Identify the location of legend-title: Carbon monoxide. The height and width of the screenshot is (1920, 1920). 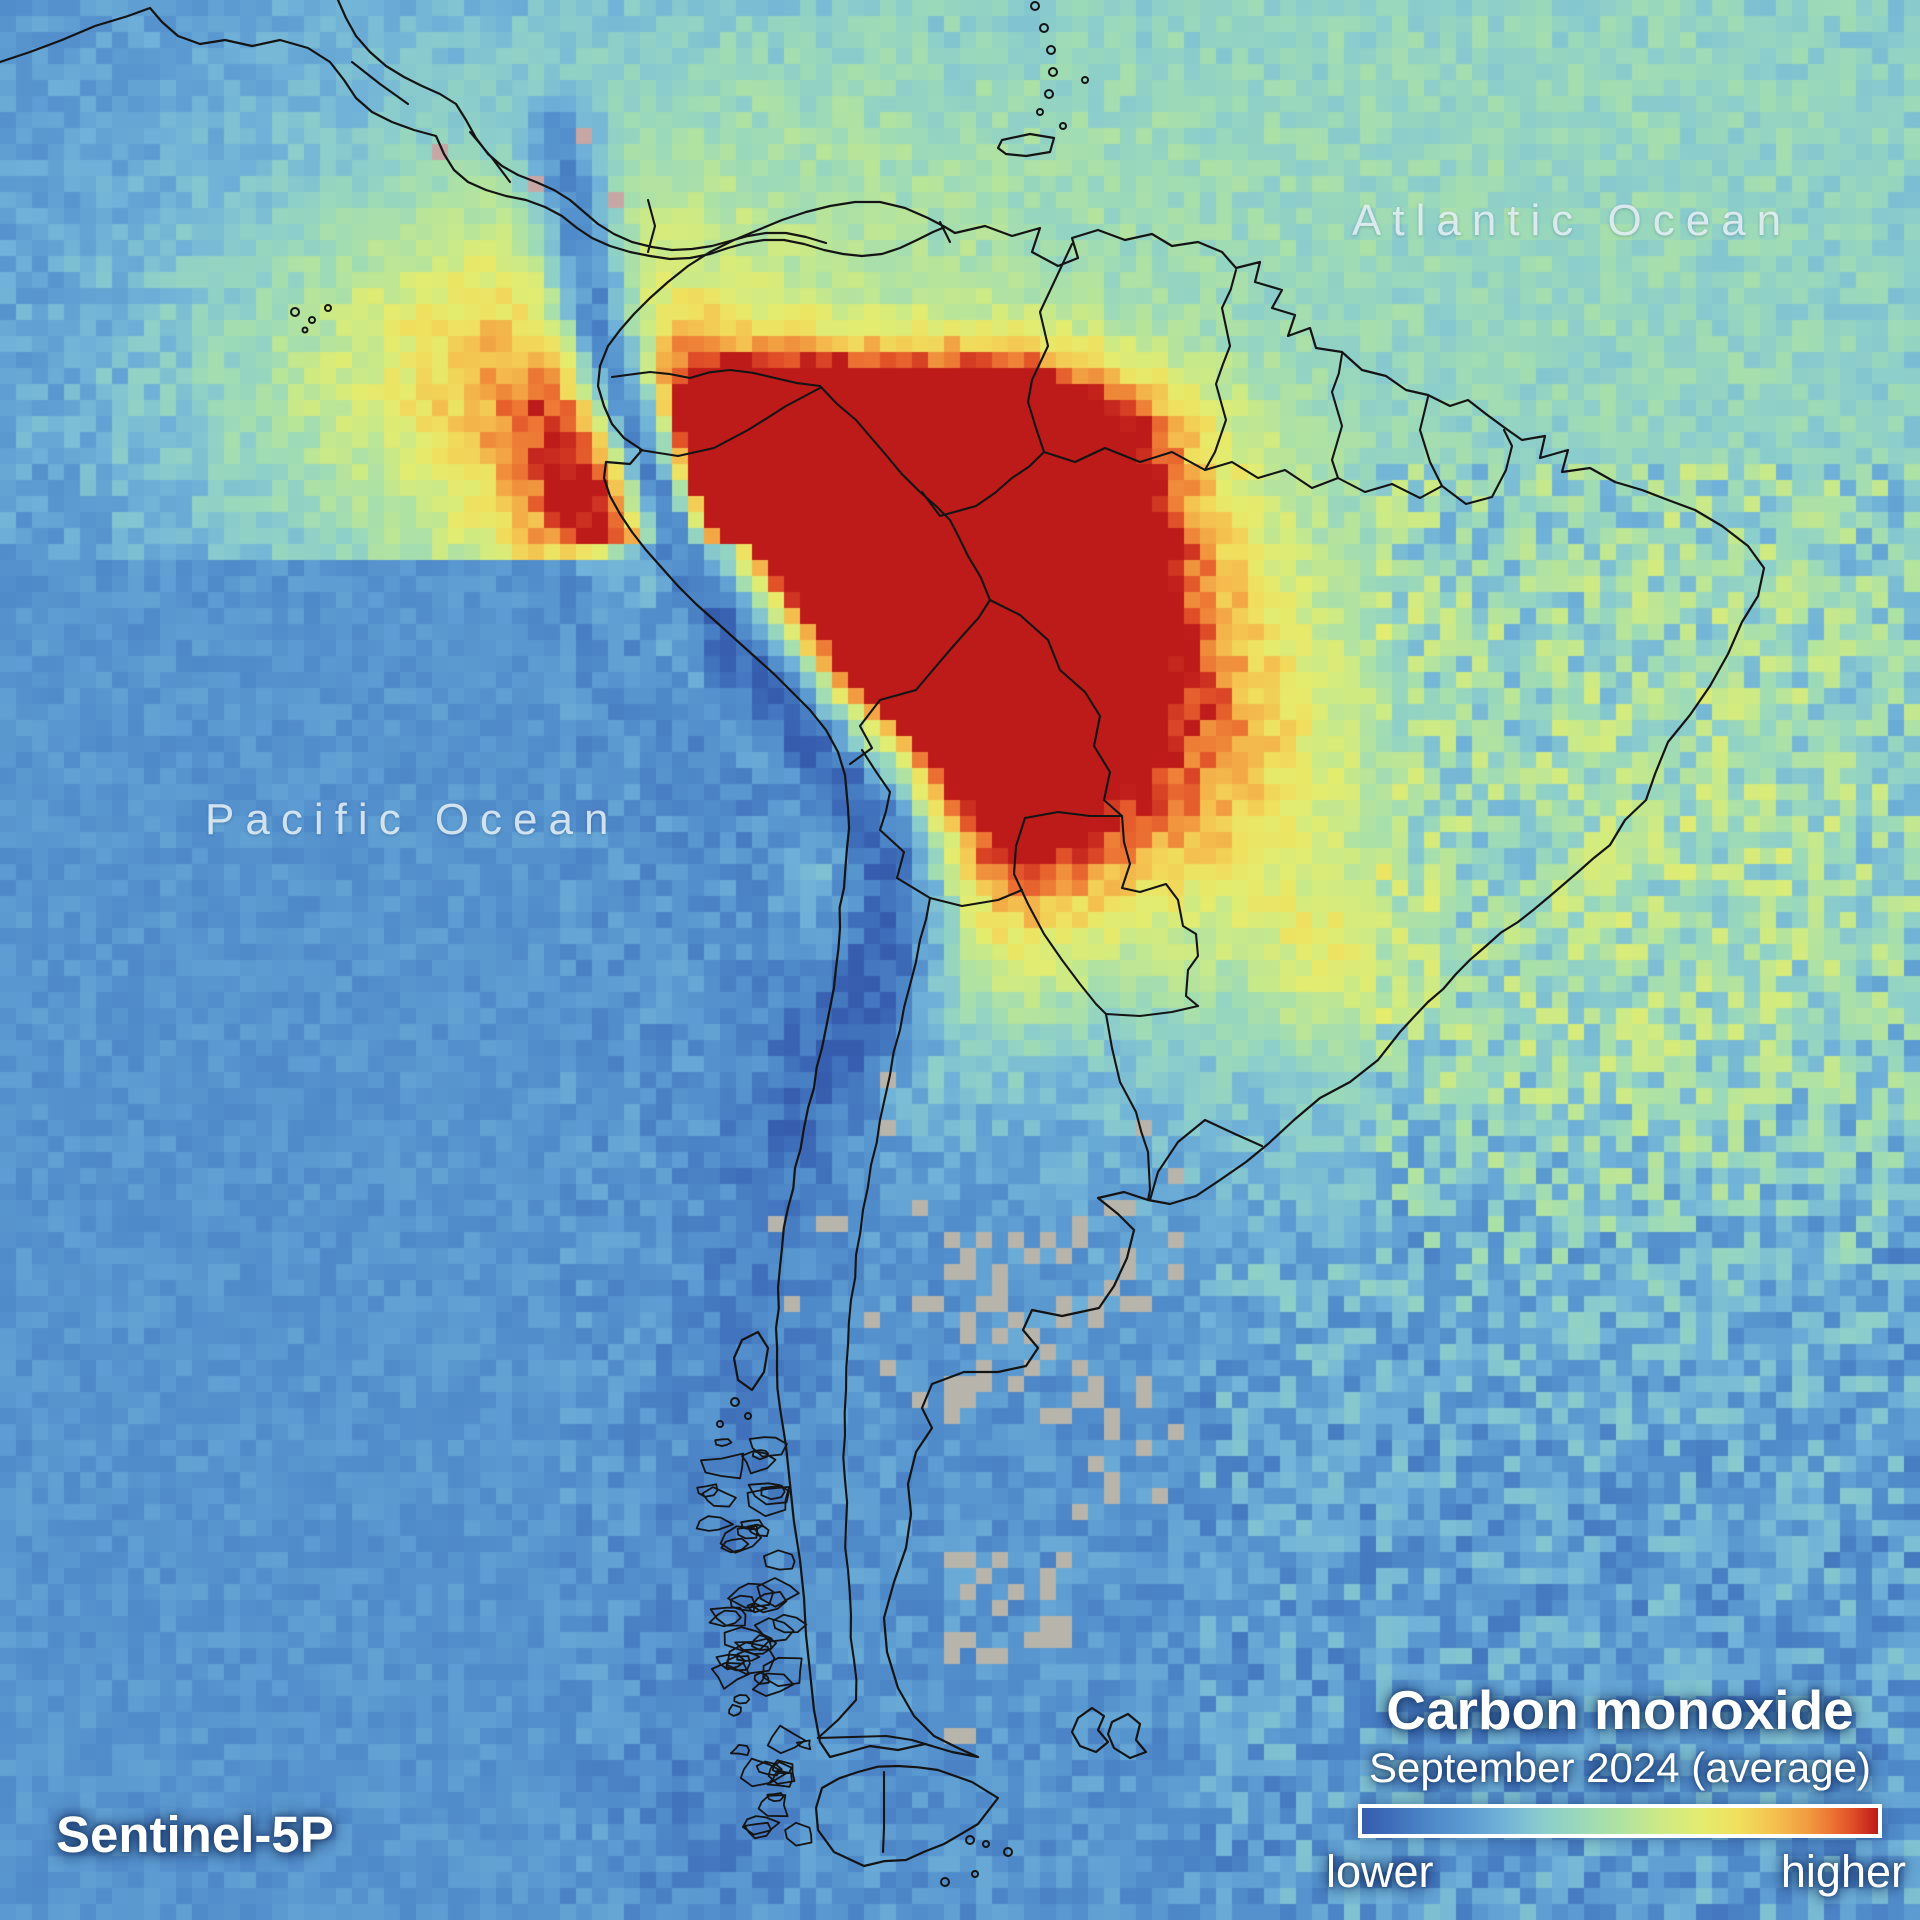
(1620, 1709).